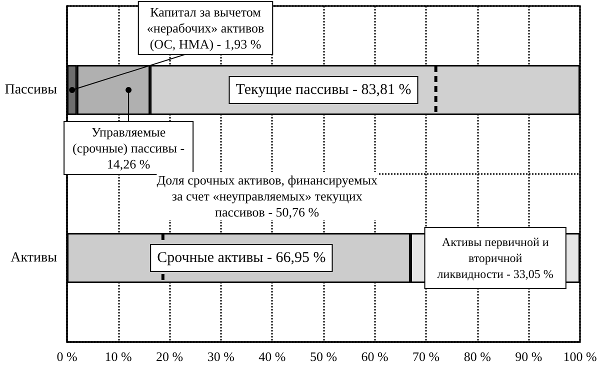 The height and width of the screenshot is (369, 612). What do you see at coordinates (528, 356) in the screenshot?
I see `x-tick-label: 90 %` at bounding box center [528, 356].